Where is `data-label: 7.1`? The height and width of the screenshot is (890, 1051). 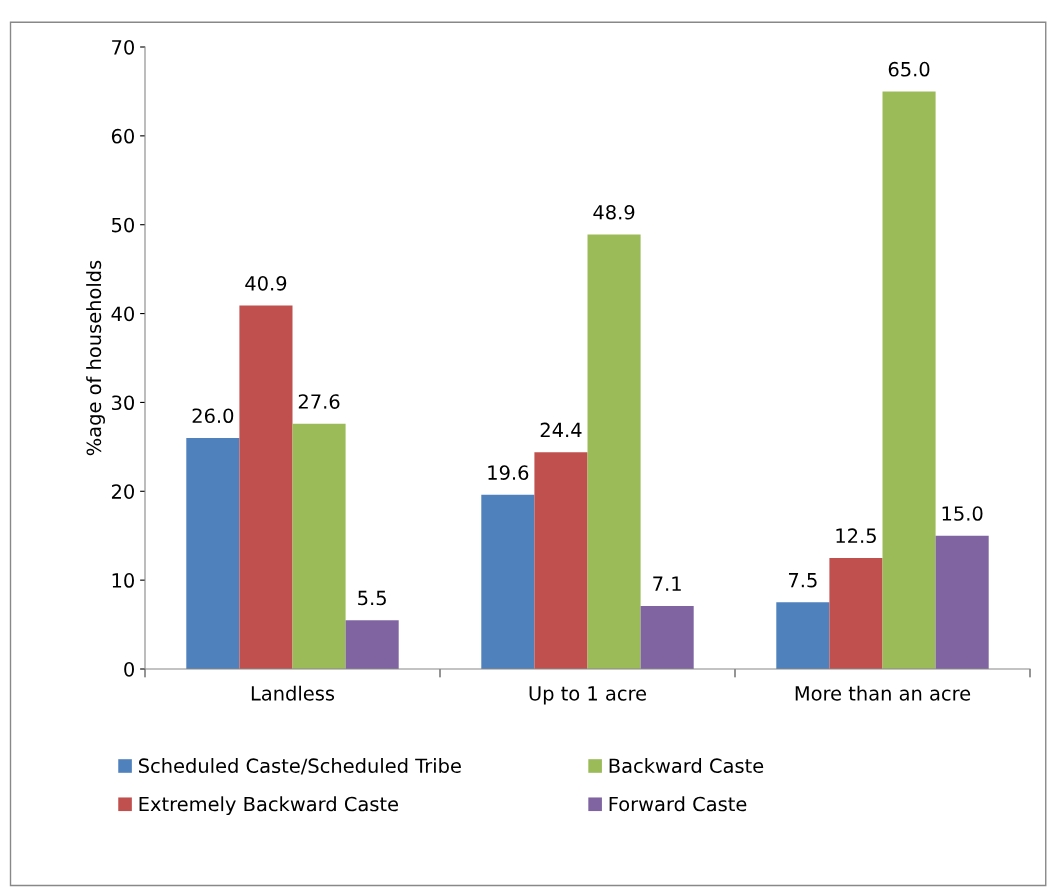
data-label: 7.1 is located at coordinates (667, 583).